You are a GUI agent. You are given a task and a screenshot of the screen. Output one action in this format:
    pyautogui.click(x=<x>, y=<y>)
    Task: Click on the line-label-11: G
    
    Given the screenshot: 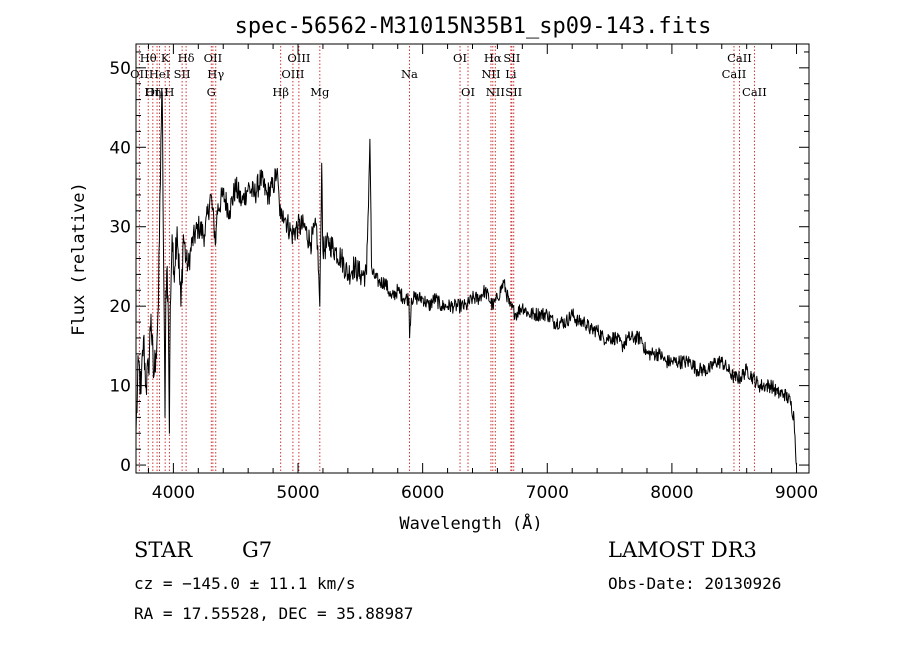 What is the action you would take?
    pyautogui.click(x=211, y=92)
    